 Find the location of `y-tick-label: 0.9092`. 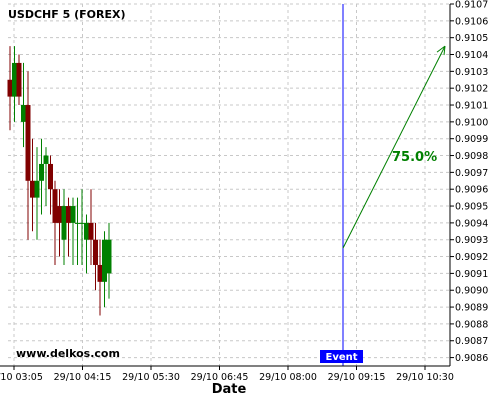

y-tick-label: 0.9092 is located at coordinates (471, 257).